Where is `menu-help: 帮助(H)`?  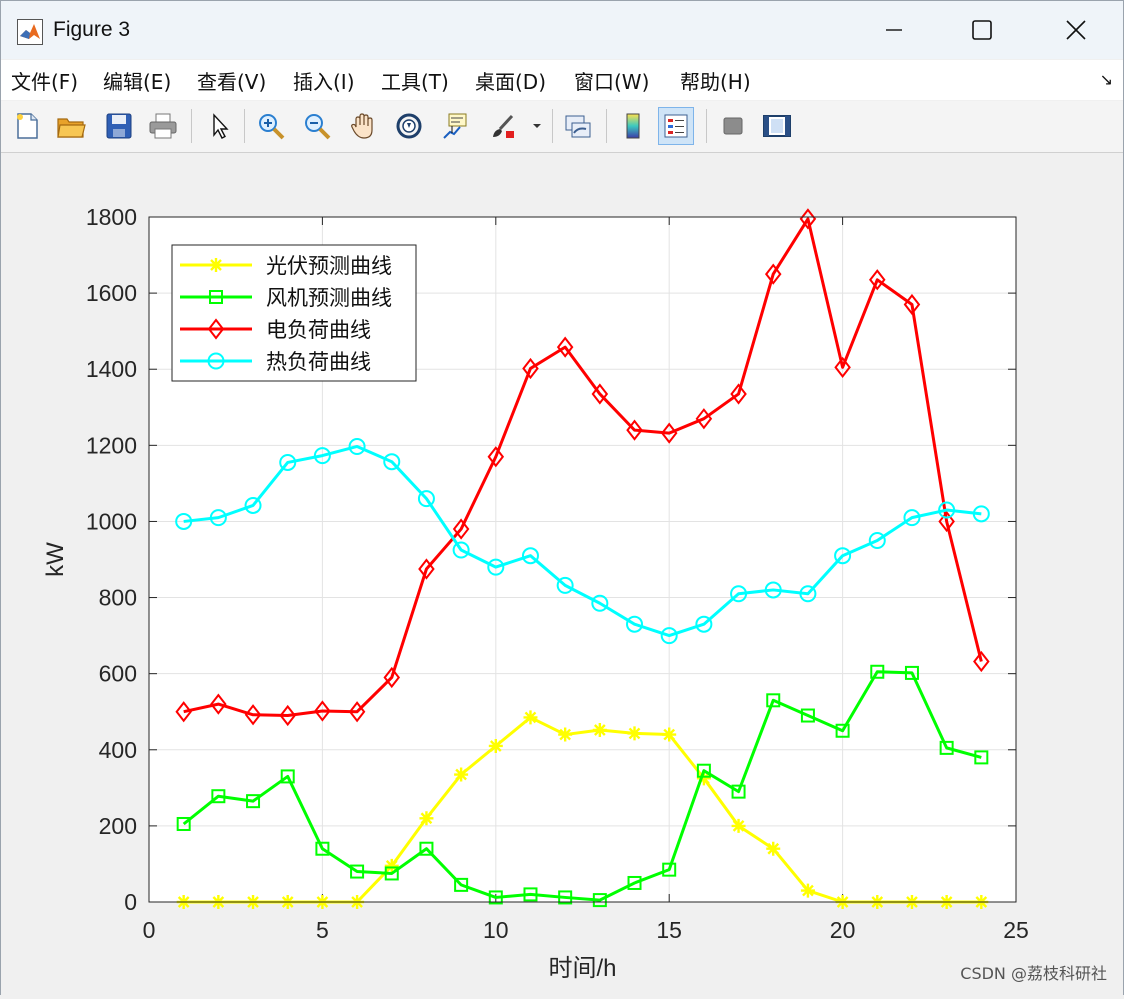 menu-help: 帮助(H) is located at coordinates (715, 82).